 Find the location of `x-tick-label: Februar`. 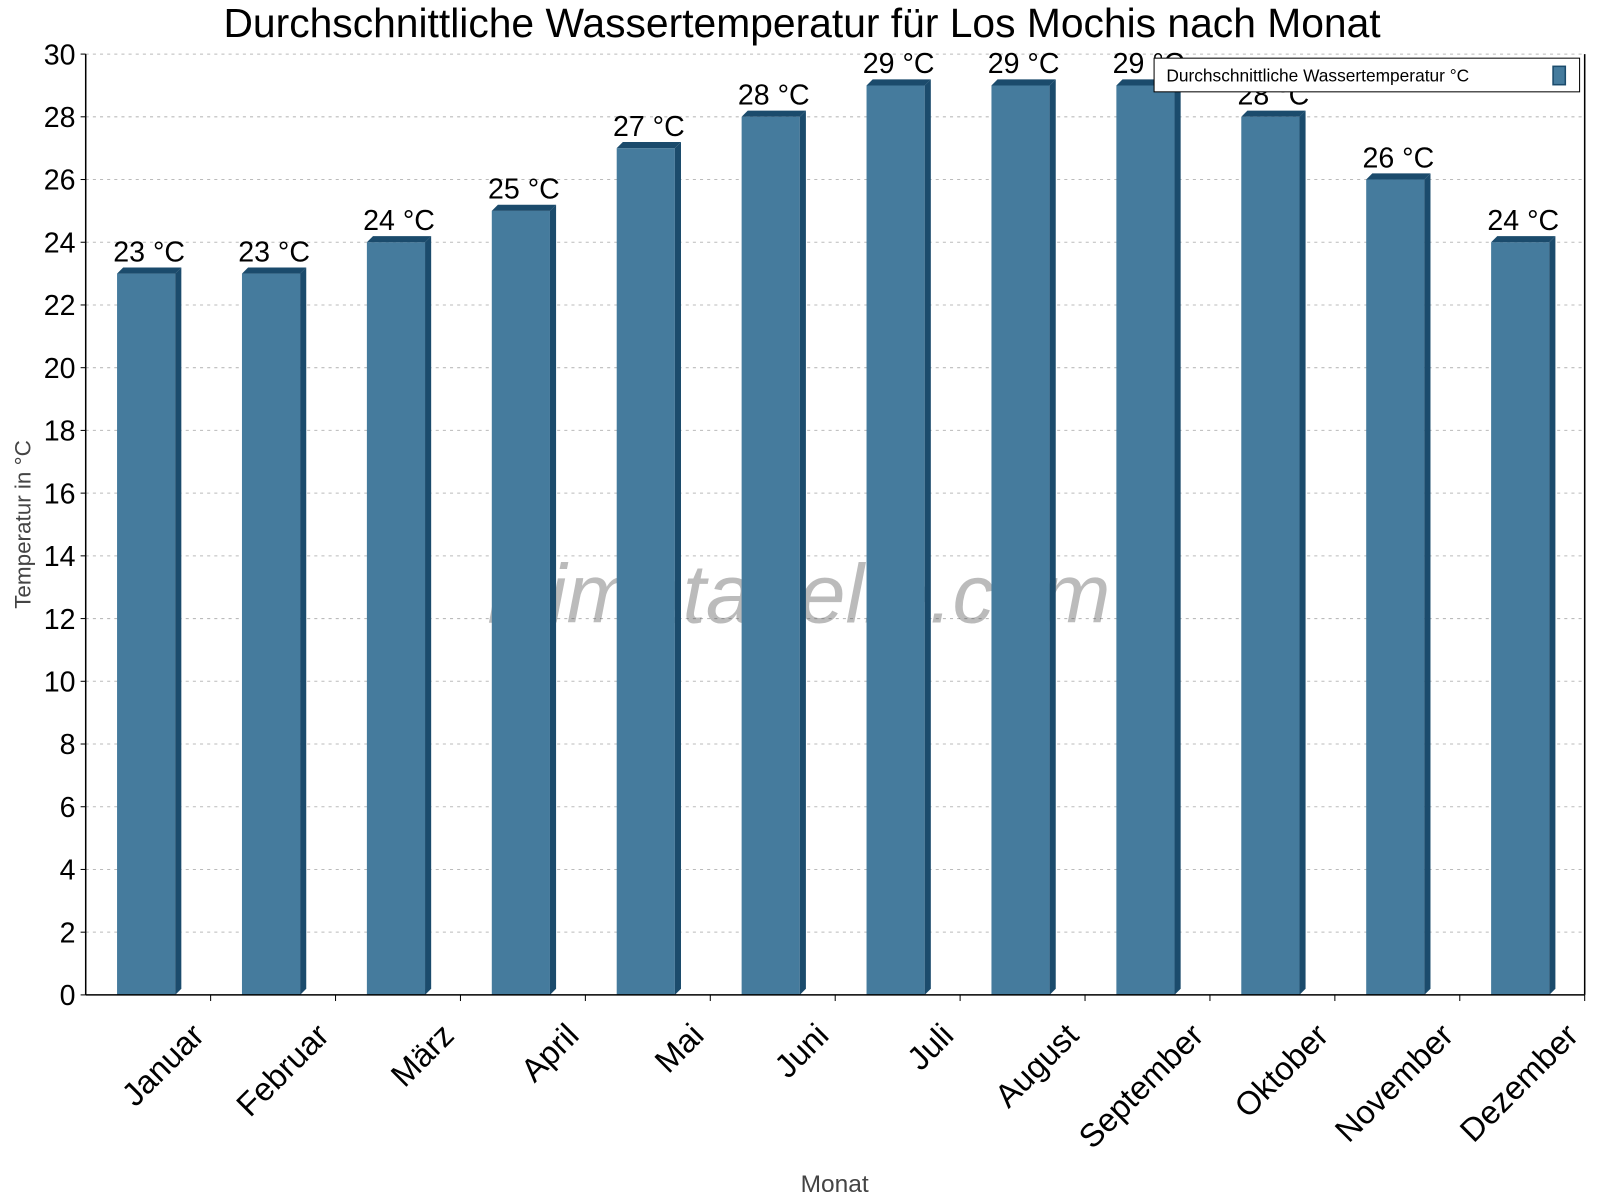

x-tick-label: Februar is located at coordinates (282, 1069).